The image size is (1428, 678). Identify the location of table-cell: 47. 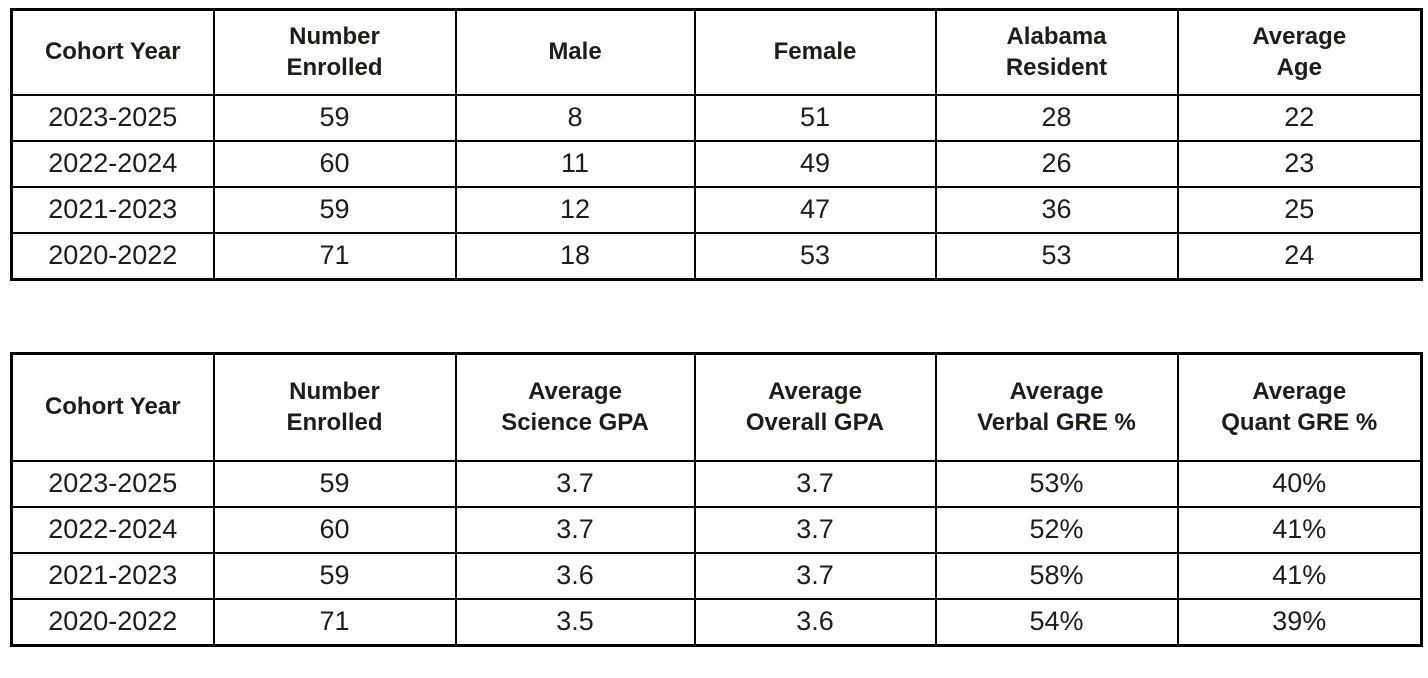
(815, 210).